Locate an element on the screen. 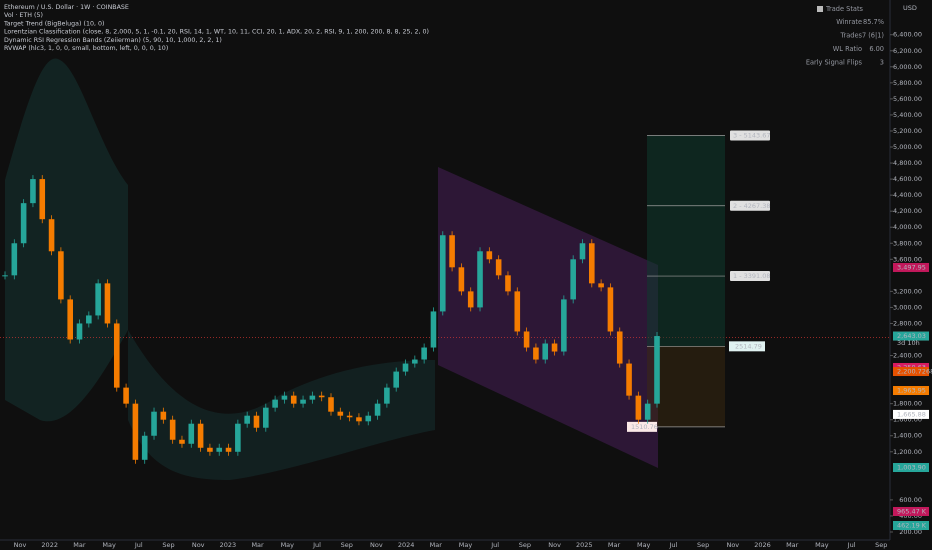 The width and height of the screenshot is (932, 550). y-tick-label: 1,600.00 is located at coordinates (907, 420).